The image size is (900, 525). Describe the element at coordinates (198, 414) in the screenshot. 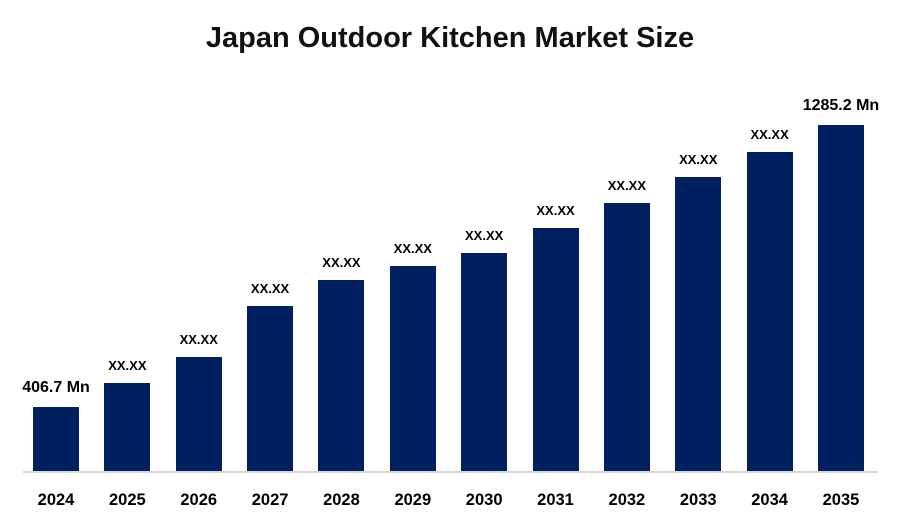

I see `bar-2026` at that location.